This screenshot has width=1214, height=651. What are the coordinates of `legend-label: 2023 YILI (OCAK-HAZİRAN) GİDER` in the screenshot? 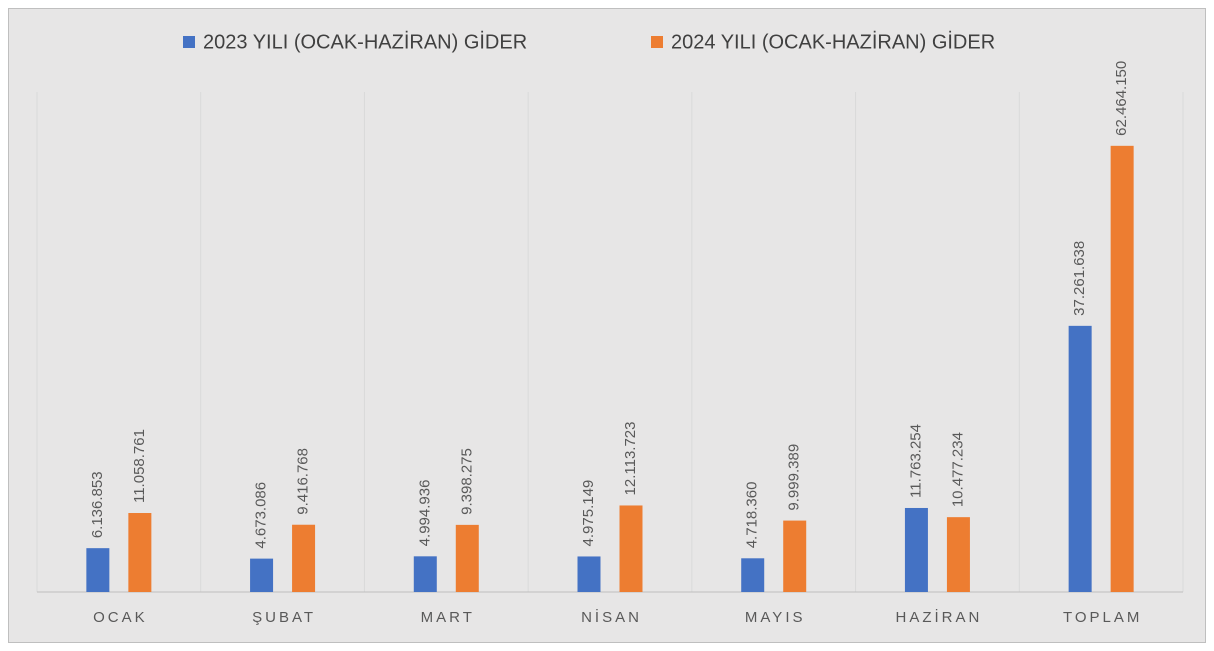 It's located at (365, 41).